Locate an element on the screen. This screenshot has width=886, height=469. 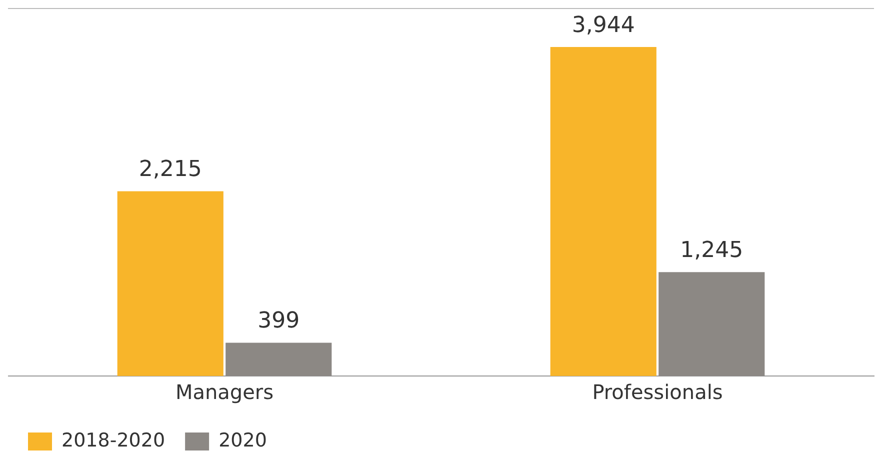
data-label: 3,944 is located at coordinates (603, 25).